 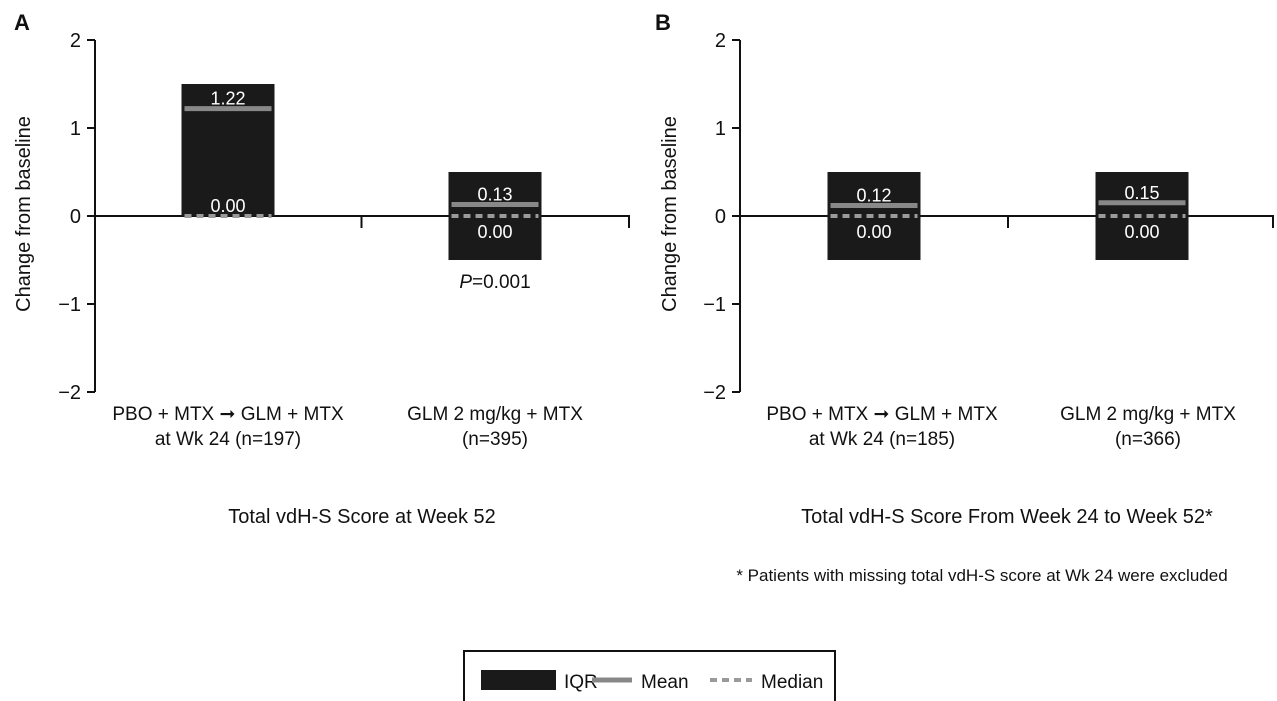 I want to click on panel-letter: A, so click(x=22, y=22).